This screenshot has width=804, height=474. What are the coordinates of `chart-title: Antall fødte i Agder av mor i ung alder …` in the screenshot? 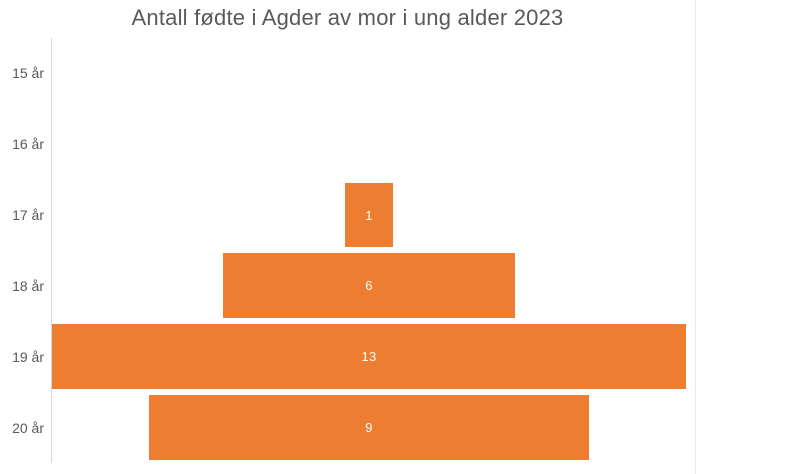 It's located at (347, 17).